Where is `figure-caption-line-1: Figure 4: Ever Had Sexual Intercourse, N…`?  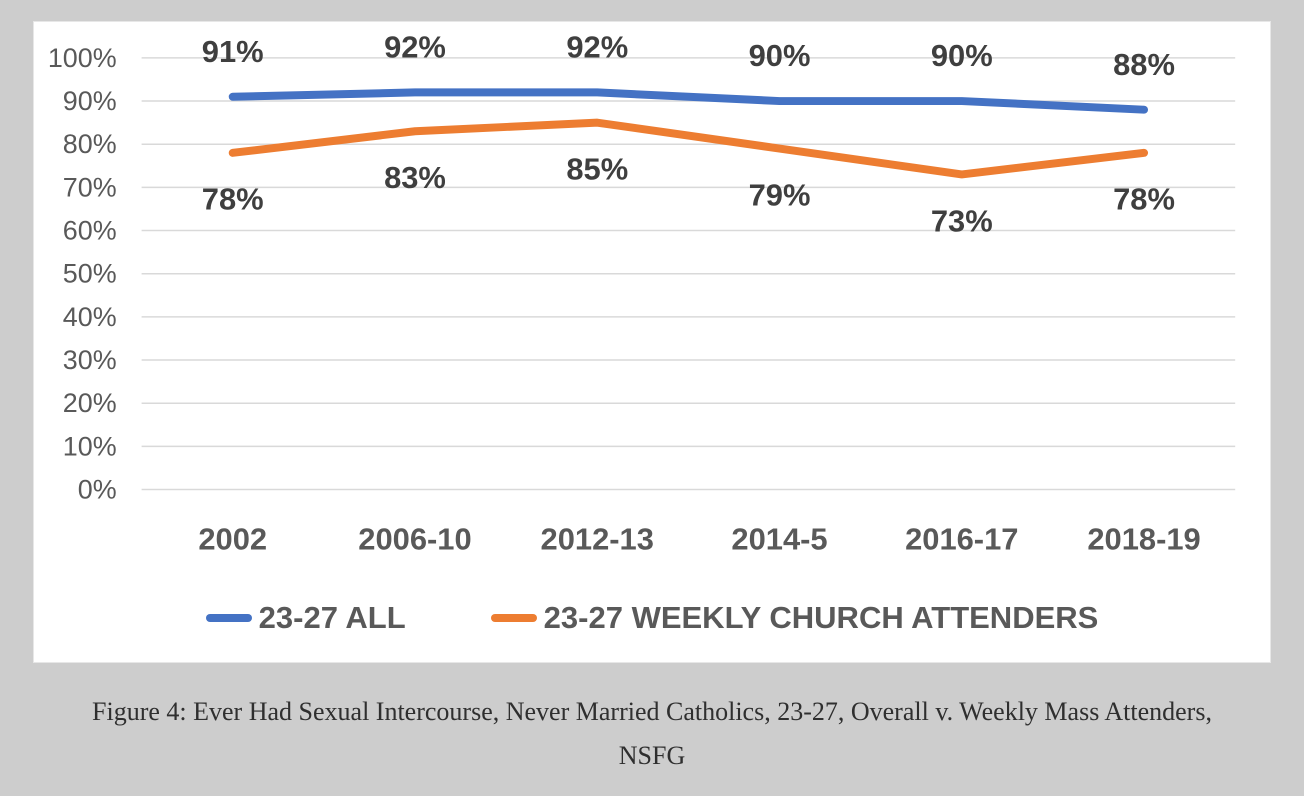 figure-caption-line-1: Figure 4: Ever Had Sexual Intercourse, N… is located at coordinates (652, 711).